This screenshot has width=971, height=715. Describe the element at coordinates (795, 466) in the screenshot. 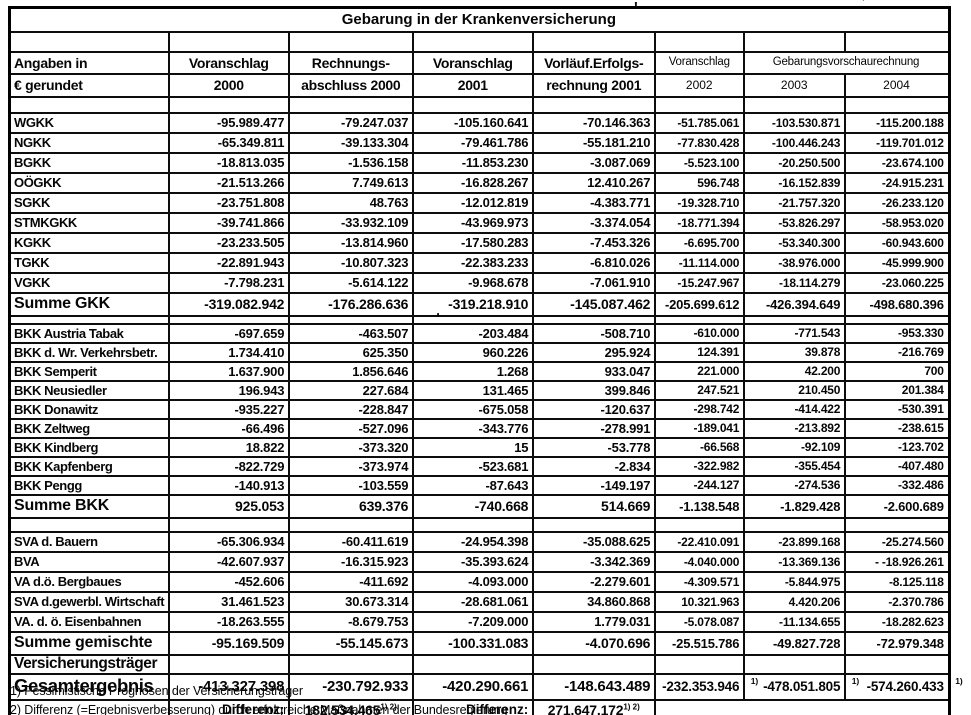

I see `cell: -355.454` at that location.